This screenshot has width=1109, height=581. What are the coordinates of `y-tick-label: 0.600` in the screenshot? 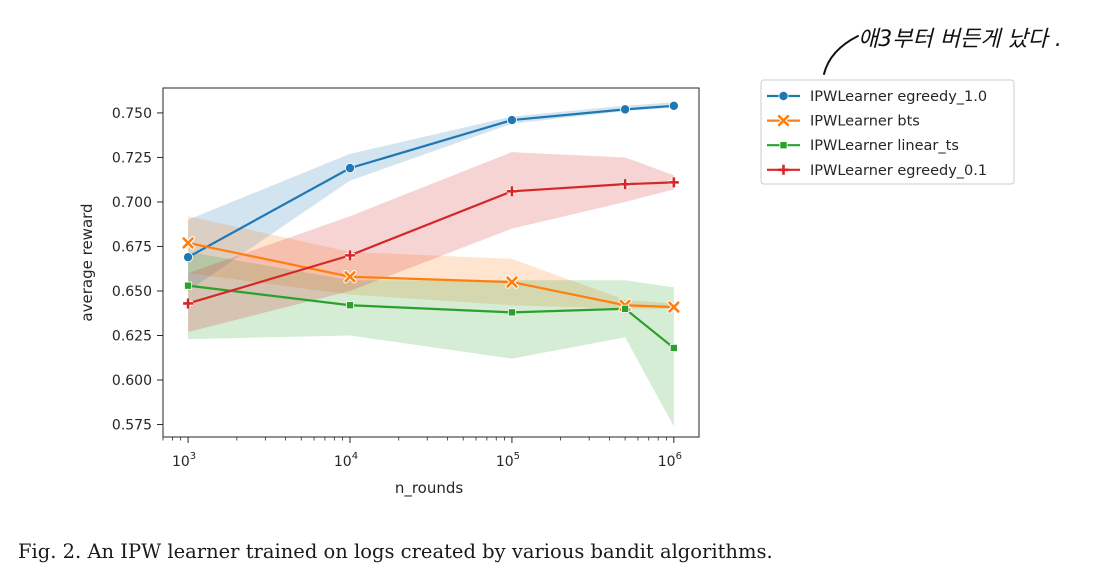 It's located at (132, 381).